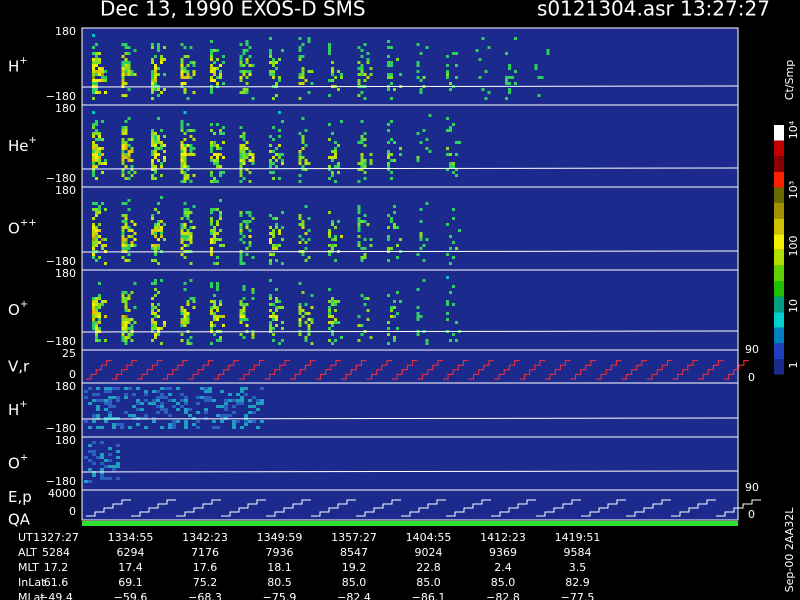 The height and width of the screenshot is (600, 800). What do you see at coordinates (72, 374) in the screenshot?
I see `y-tick-label: 0` at bounding box center [72, 374].